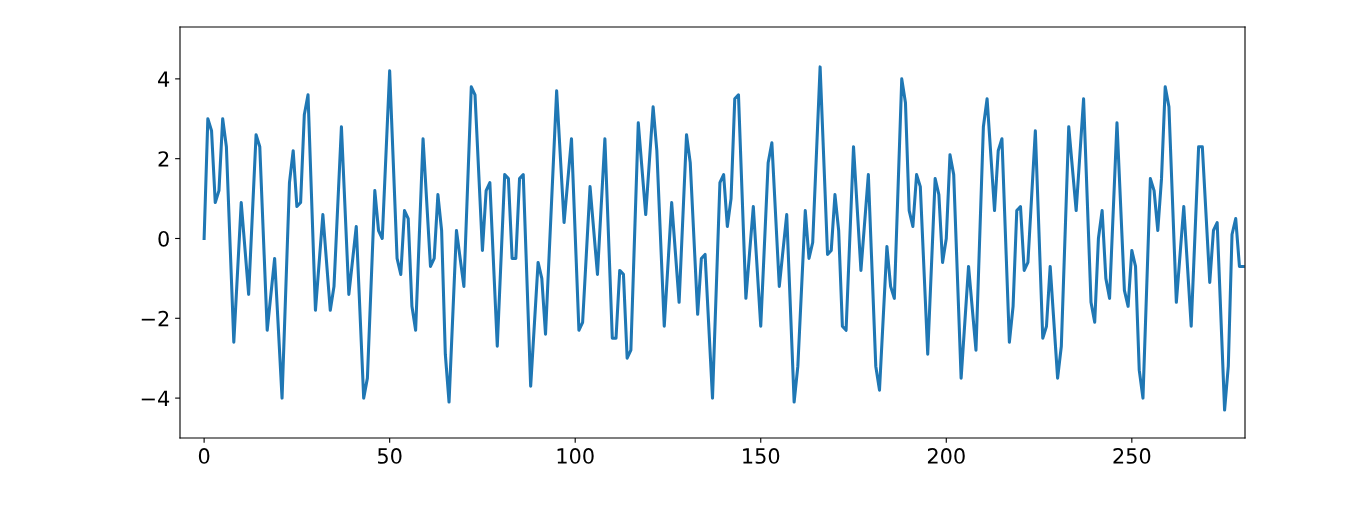 The width and height of the screenshot is (1364, 516). Describe the element at coordinates (163, 159) in the screenshot. I see `y-tick-label: 2` at that location.